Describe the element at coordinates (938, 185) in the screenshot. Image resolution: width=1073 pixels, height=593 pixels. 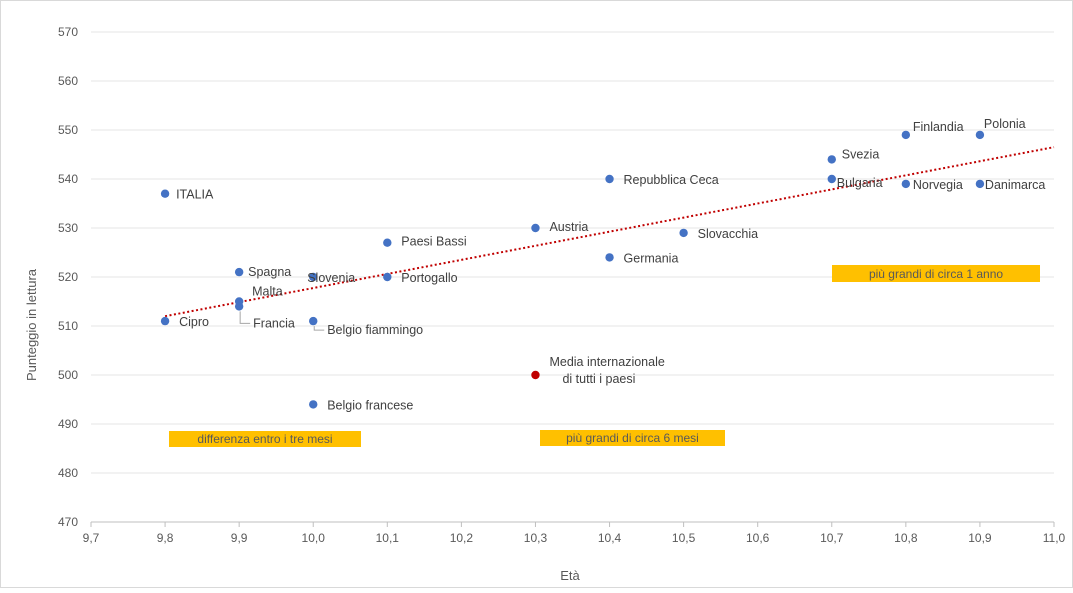
I see `point-label: Norvegia` at that location.